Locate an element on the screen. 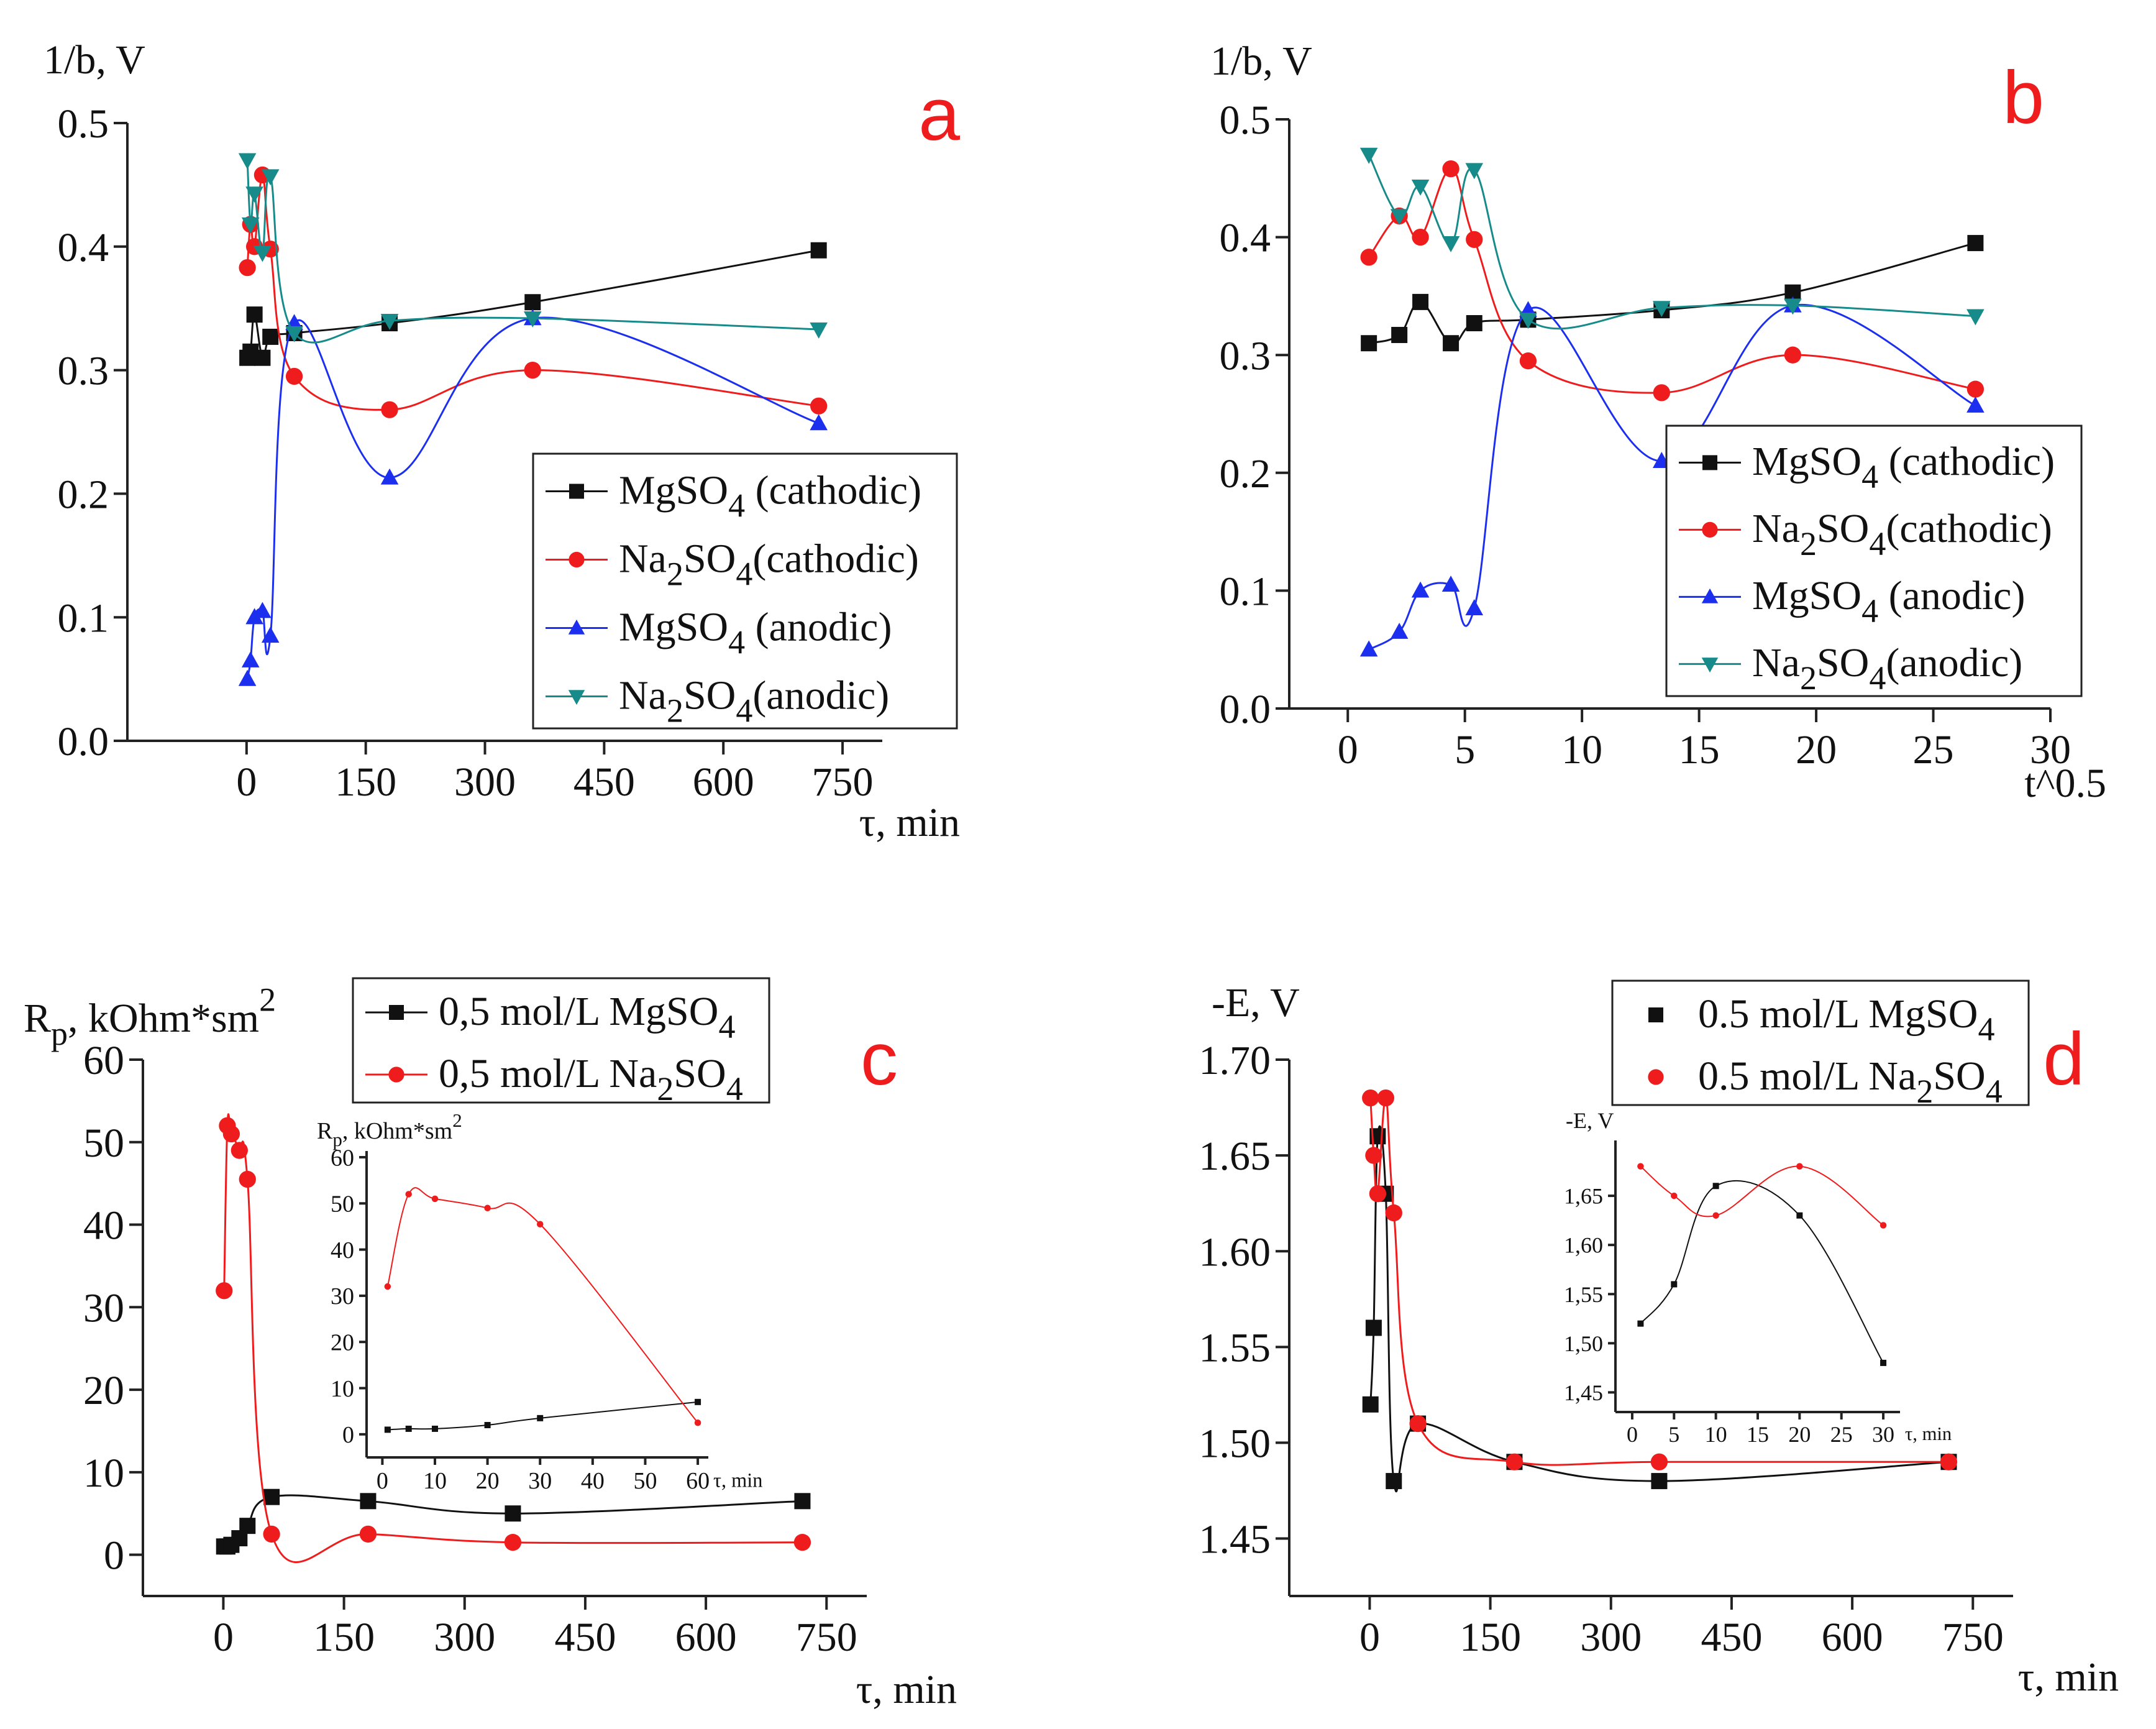 This screenshot has width=2156, height=1729. y-tick-label: 1.70 is located at coordinates (1235, 1060).